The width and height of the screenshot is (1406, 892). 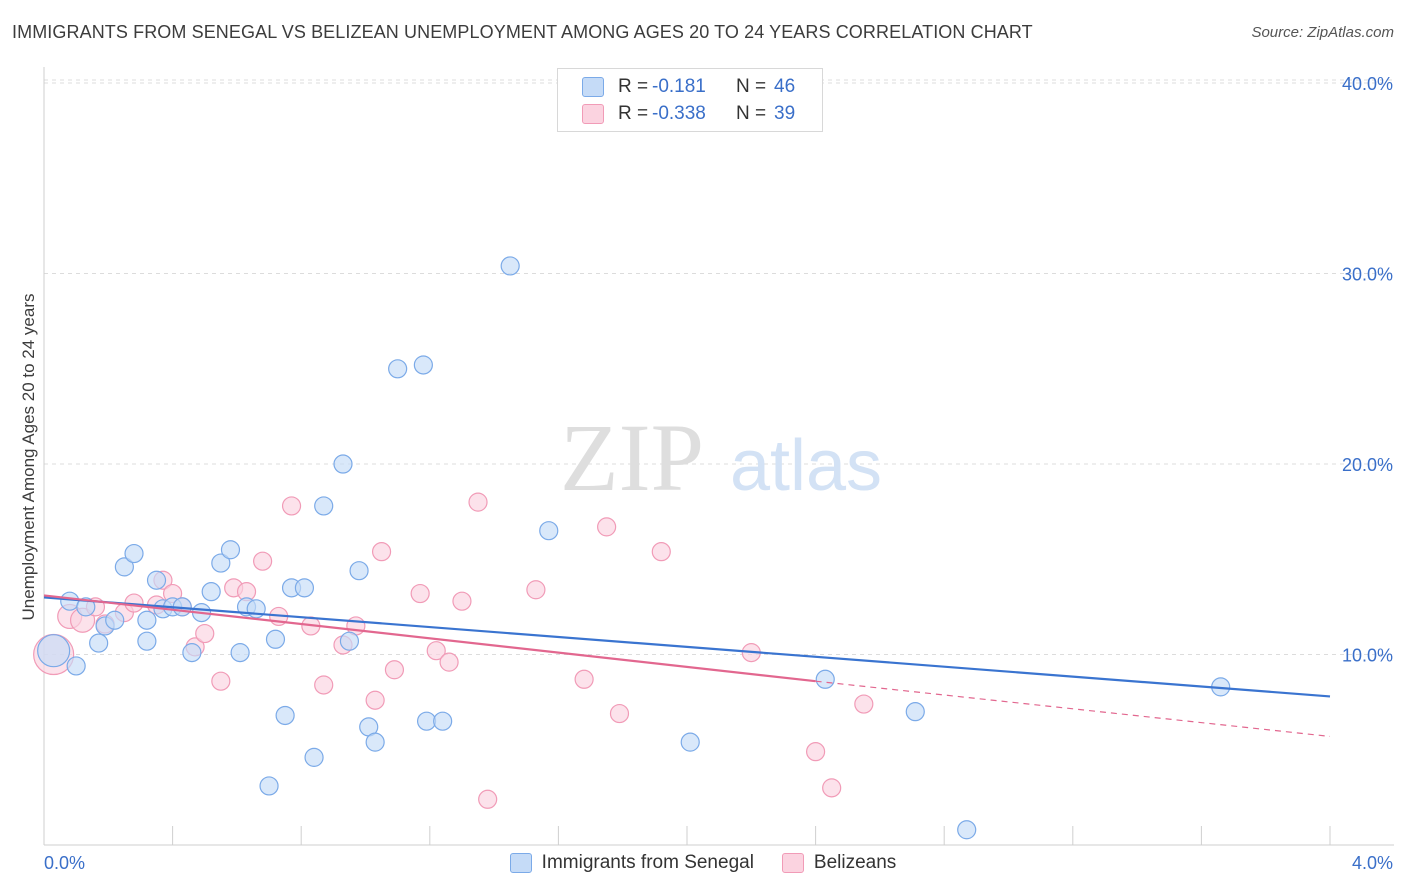 What do you see at coordinates (1372, 863) in the screenshot?
I see `x-tick-label: 4.0%` at bounding box center [1372, 863].